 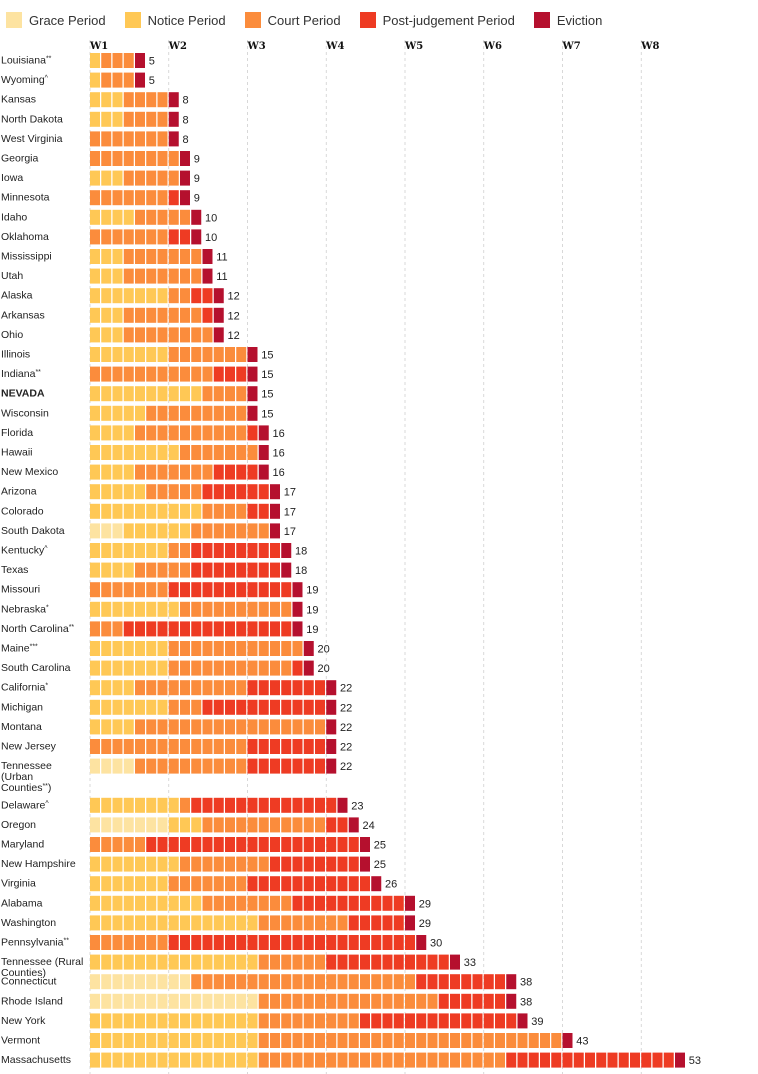 What do you see at coordinates (37, 629) in the screenshot?
I see `state-label: North Carolina**` at bounding box center [37, 629].